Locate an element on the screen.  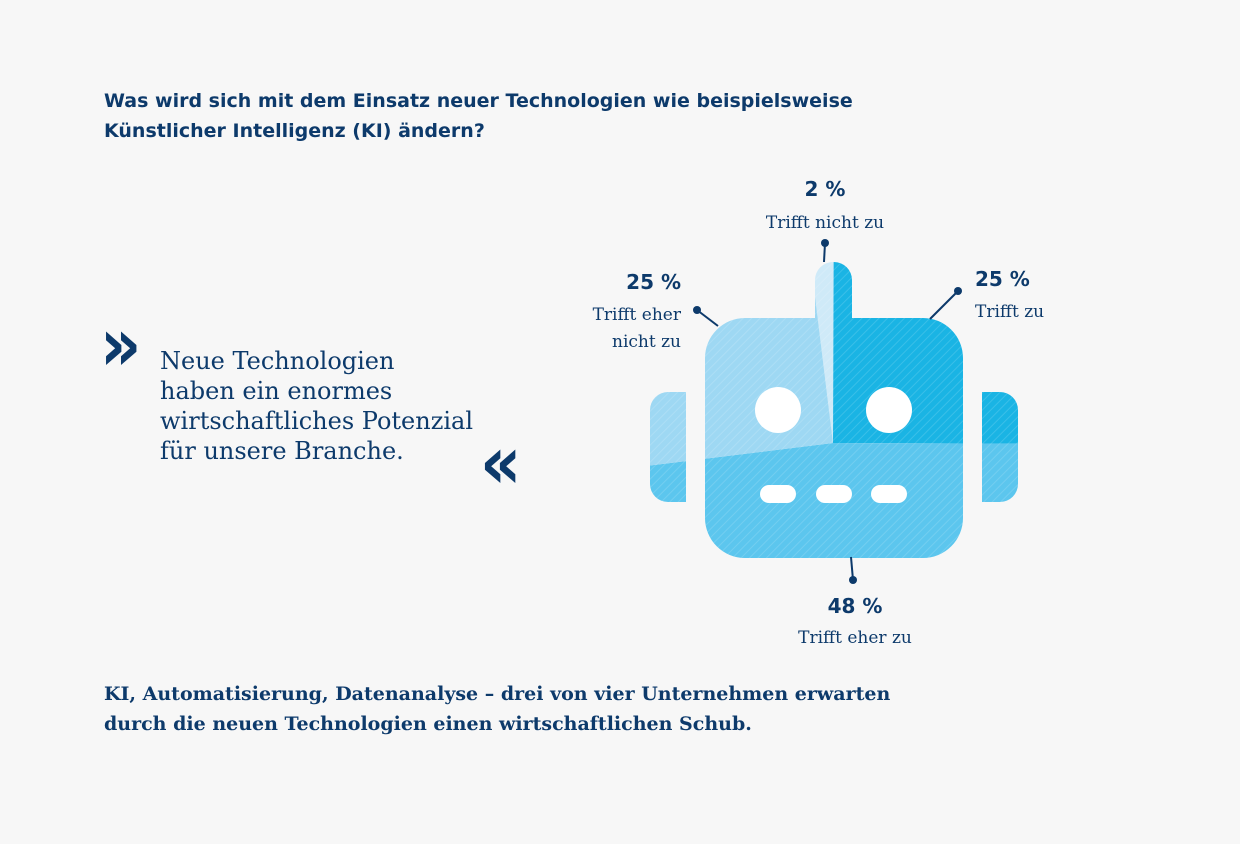
hatch-overlay is located at coordinates (834, 410).